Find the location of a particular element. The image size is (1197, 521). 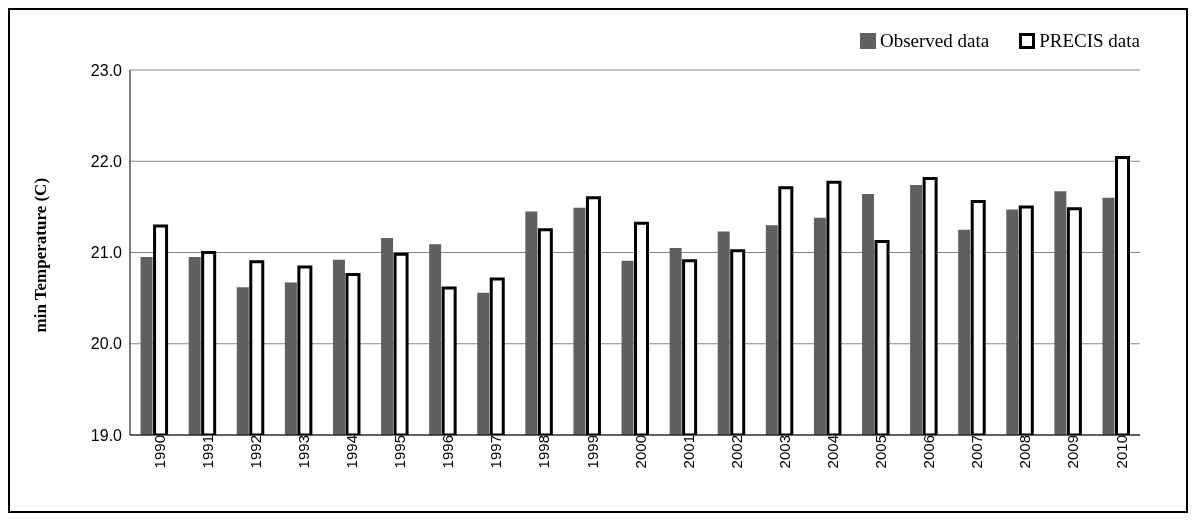

x-tick-label: 2010 is located at coordinates (1121, 452).